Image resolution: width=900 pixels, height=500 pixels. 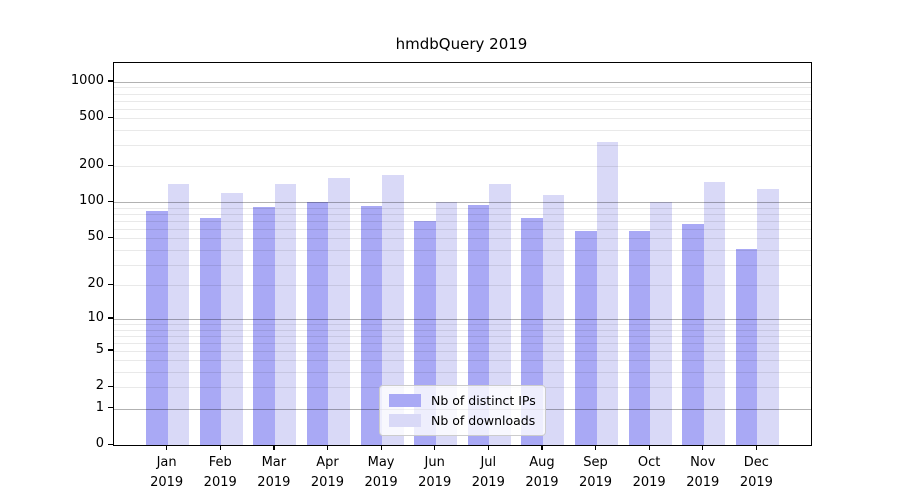 I want to click on x-tick-label-jan: Jan 2019, so click(x=167, y=472).